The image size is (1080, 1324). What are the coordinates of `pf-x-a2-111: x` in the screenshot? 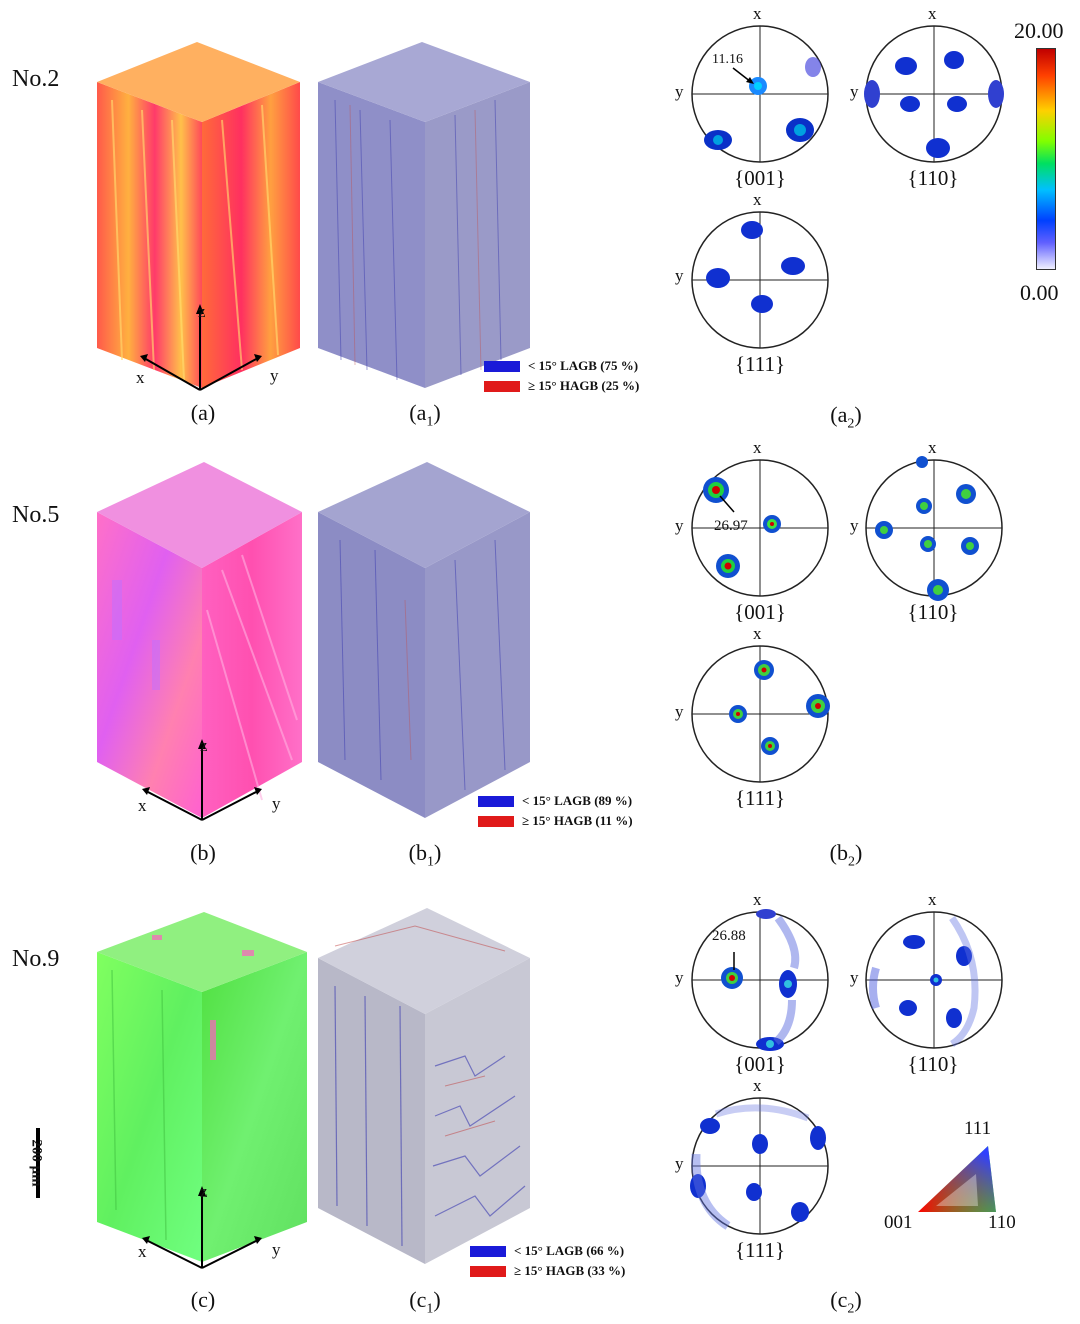 It's located at (757, 199).